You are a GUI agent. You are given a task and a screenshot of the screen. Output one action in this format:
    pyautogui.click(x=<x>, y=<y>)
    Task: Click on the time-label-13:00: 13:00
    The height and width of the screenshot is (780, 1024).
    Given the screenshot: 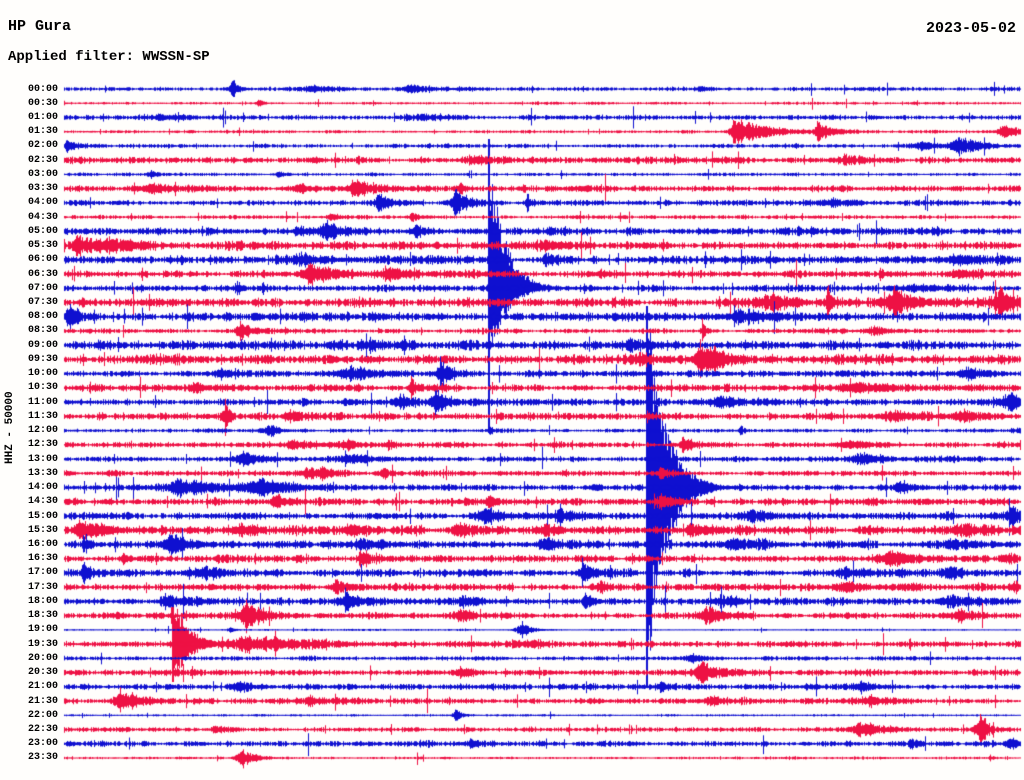 What is the action you would take?
    pyautogui.click(x=42, y=459)
    